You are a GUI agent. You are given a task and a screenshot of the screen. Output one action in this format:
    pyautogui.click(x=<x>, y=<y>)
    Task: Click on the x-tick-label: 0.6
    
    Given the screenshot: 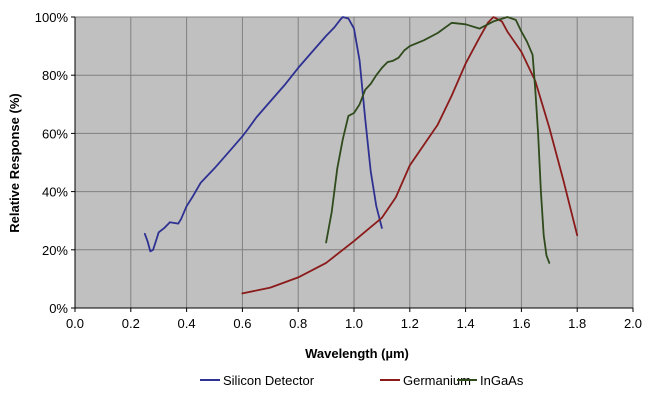 What is the action you would take?
    pyautogui.click(x=242, y=323)
    